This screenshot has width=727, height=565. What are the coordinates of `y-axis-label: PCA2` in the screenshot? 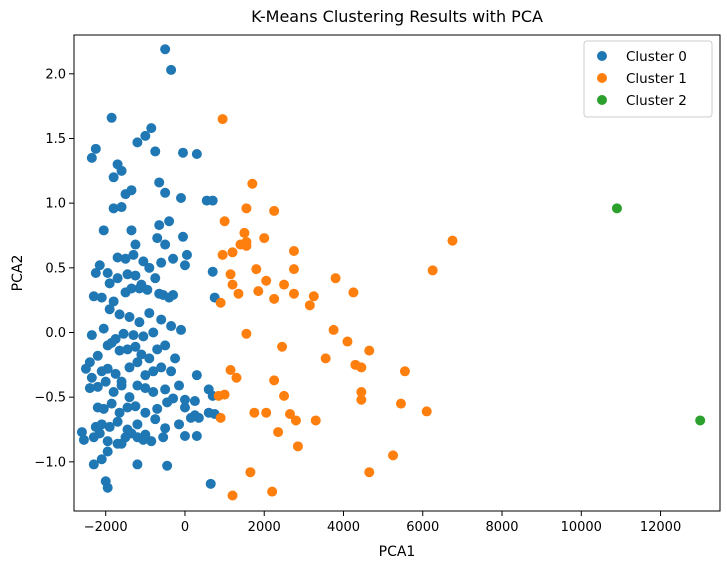 It's located at (18, 273).